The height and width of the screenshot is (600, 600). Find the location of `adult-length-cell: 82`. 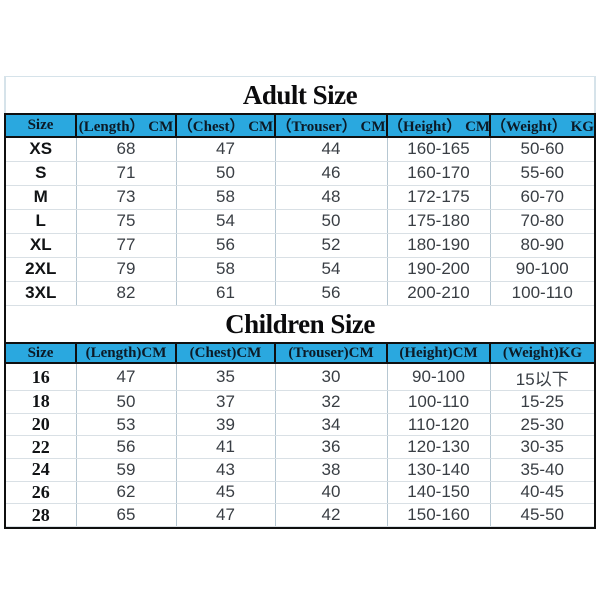

adult-length-cell: 82 is located at coordinates (126, 293).